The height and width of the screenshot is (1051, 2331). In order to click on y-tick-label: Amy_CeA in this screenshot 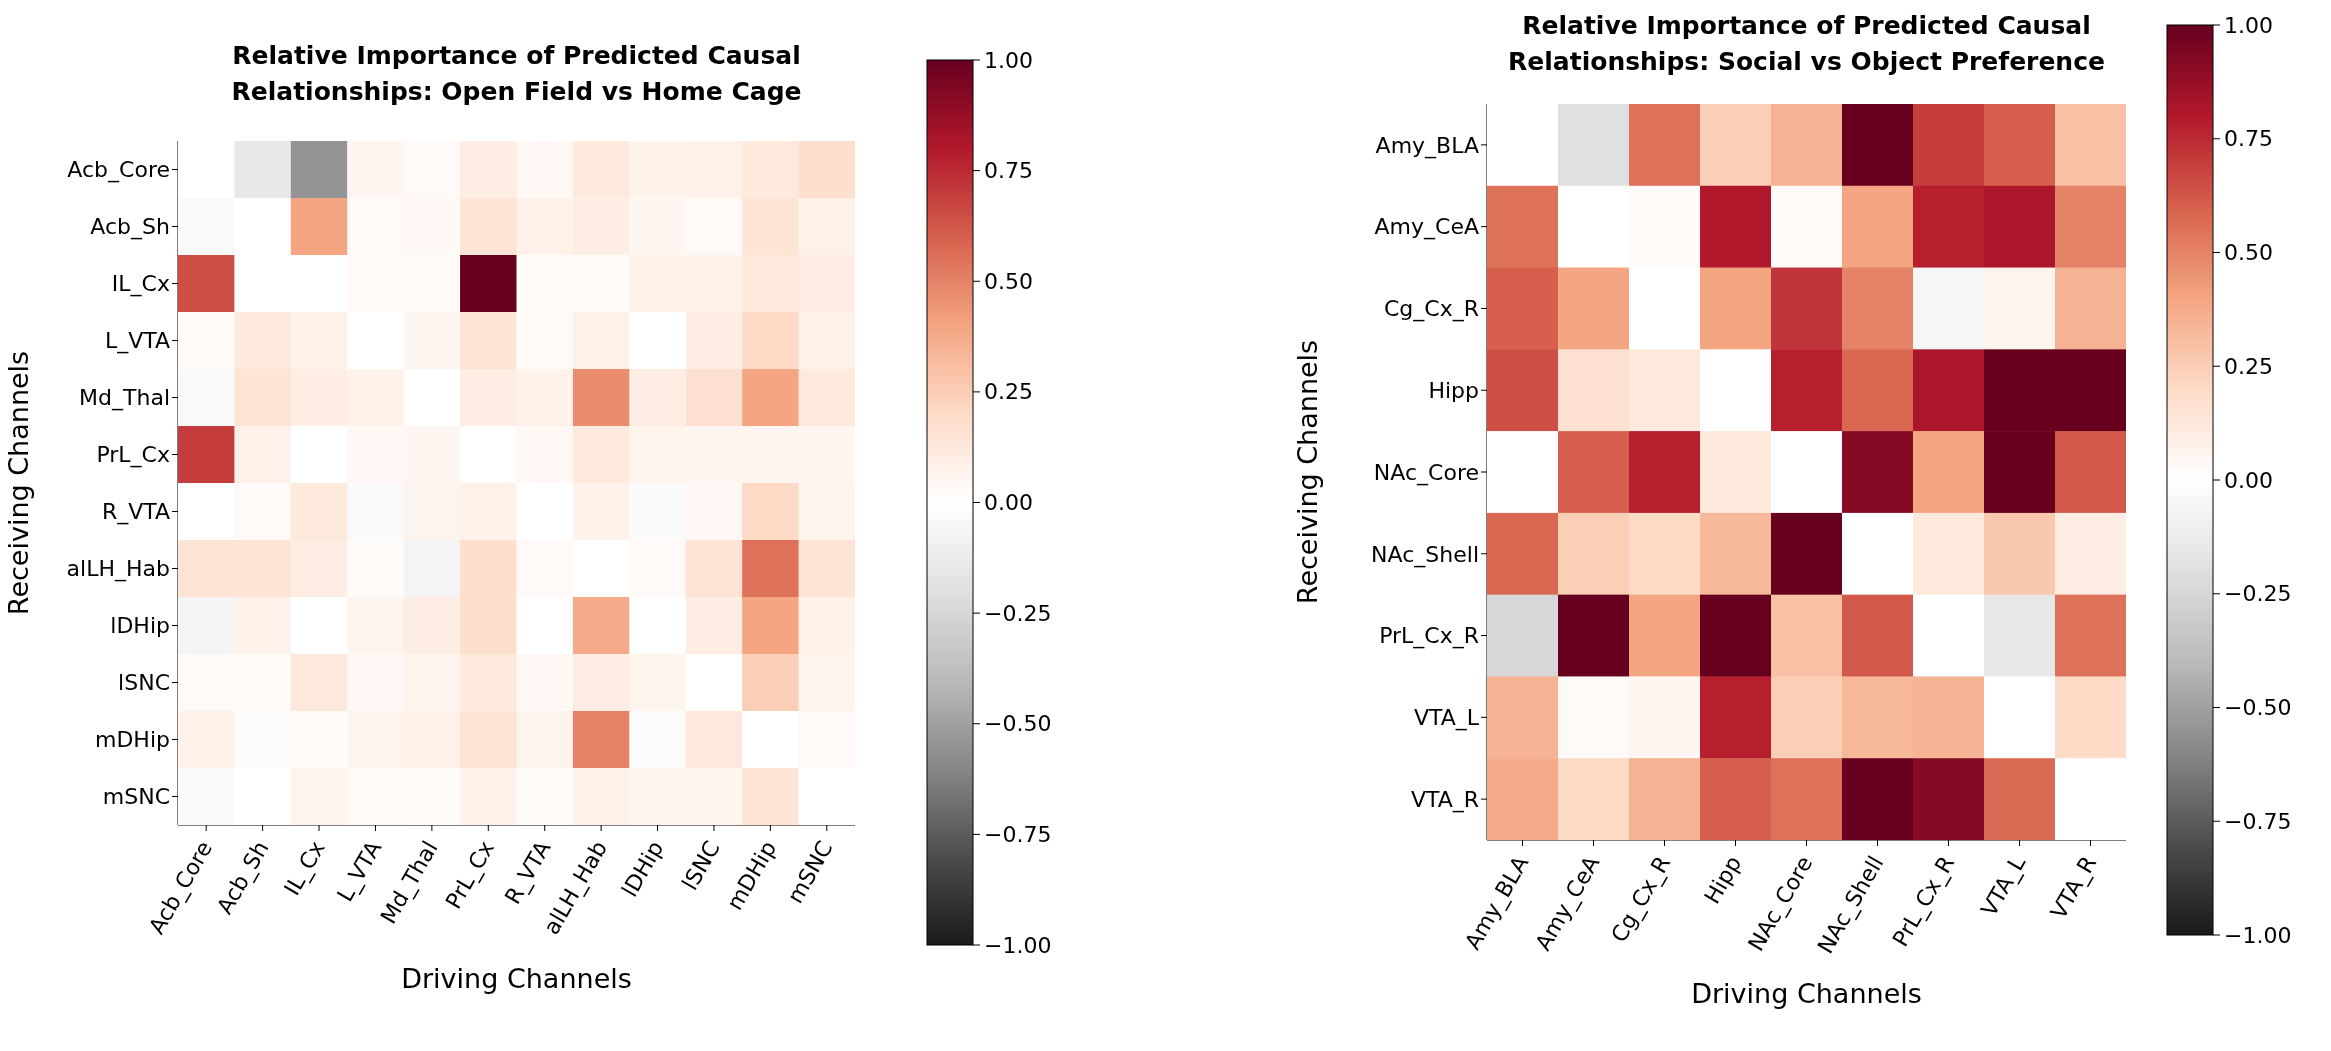, I will do `click(1426, 227)`.